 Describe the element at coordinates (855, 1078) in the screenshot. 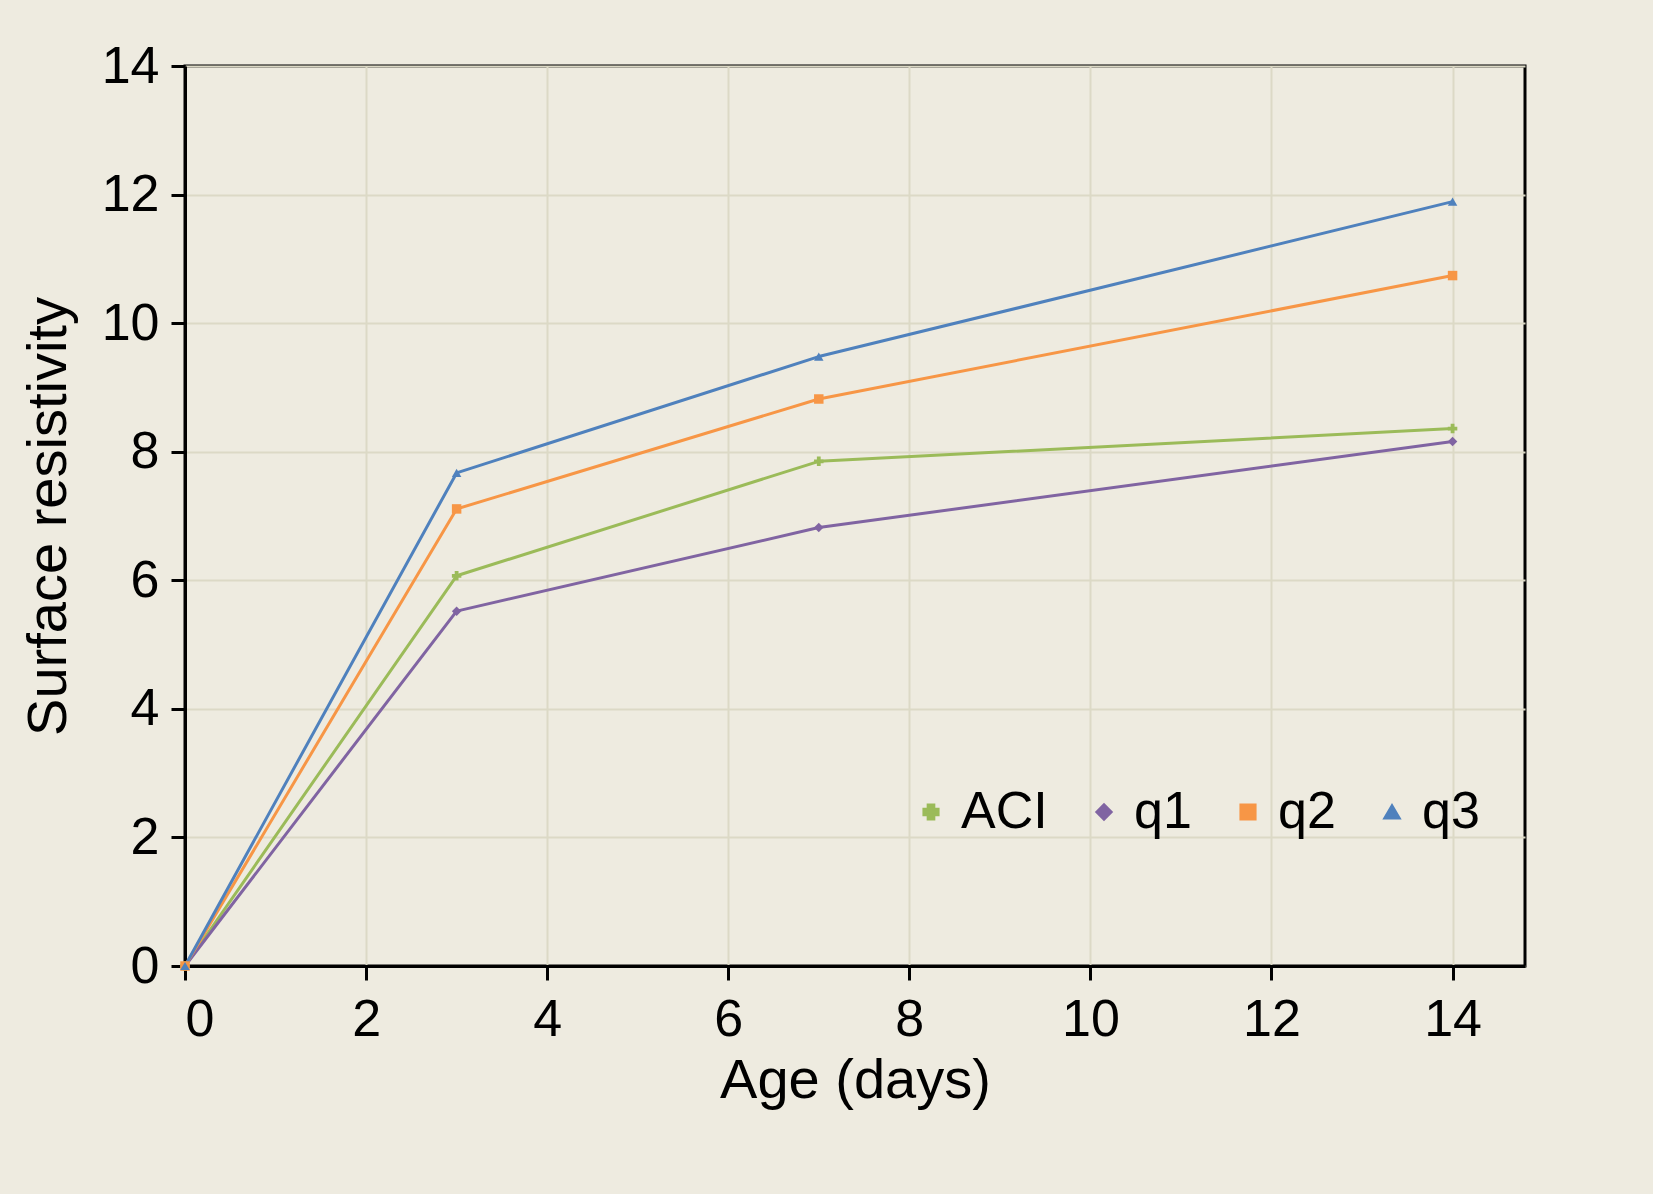

I see `x-axis-title: Age (days)` at that location.